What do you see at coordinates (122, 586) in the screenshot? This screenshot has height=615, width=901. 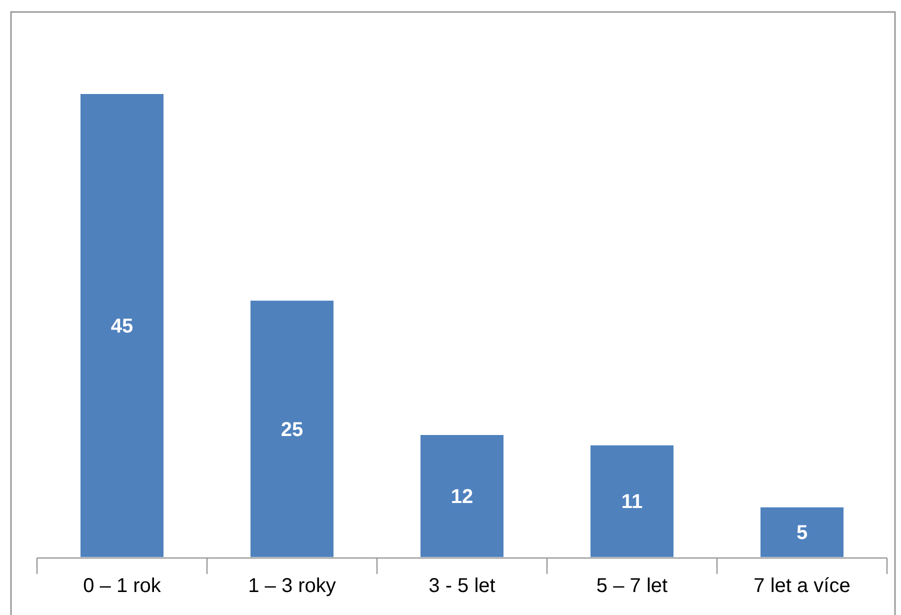 I see `x-tick-label: 0 – 1 rok` at bounding box center [122, 586].